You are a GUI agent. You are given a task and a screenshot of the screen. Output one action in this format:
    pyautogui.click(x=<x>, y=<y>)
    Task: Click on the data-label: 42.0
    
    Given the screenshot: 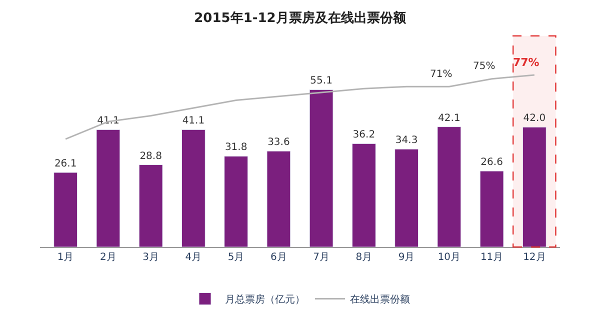 What is the action you would take?
    pyautogui.click(x=534, y=118)
    